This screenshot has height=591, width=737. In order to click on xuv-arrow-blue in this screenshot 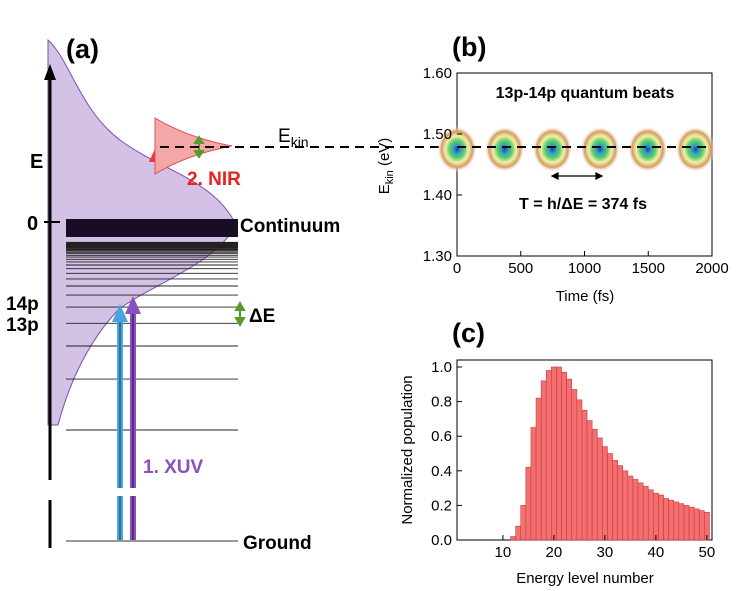, I will do `click(120, 422)`.